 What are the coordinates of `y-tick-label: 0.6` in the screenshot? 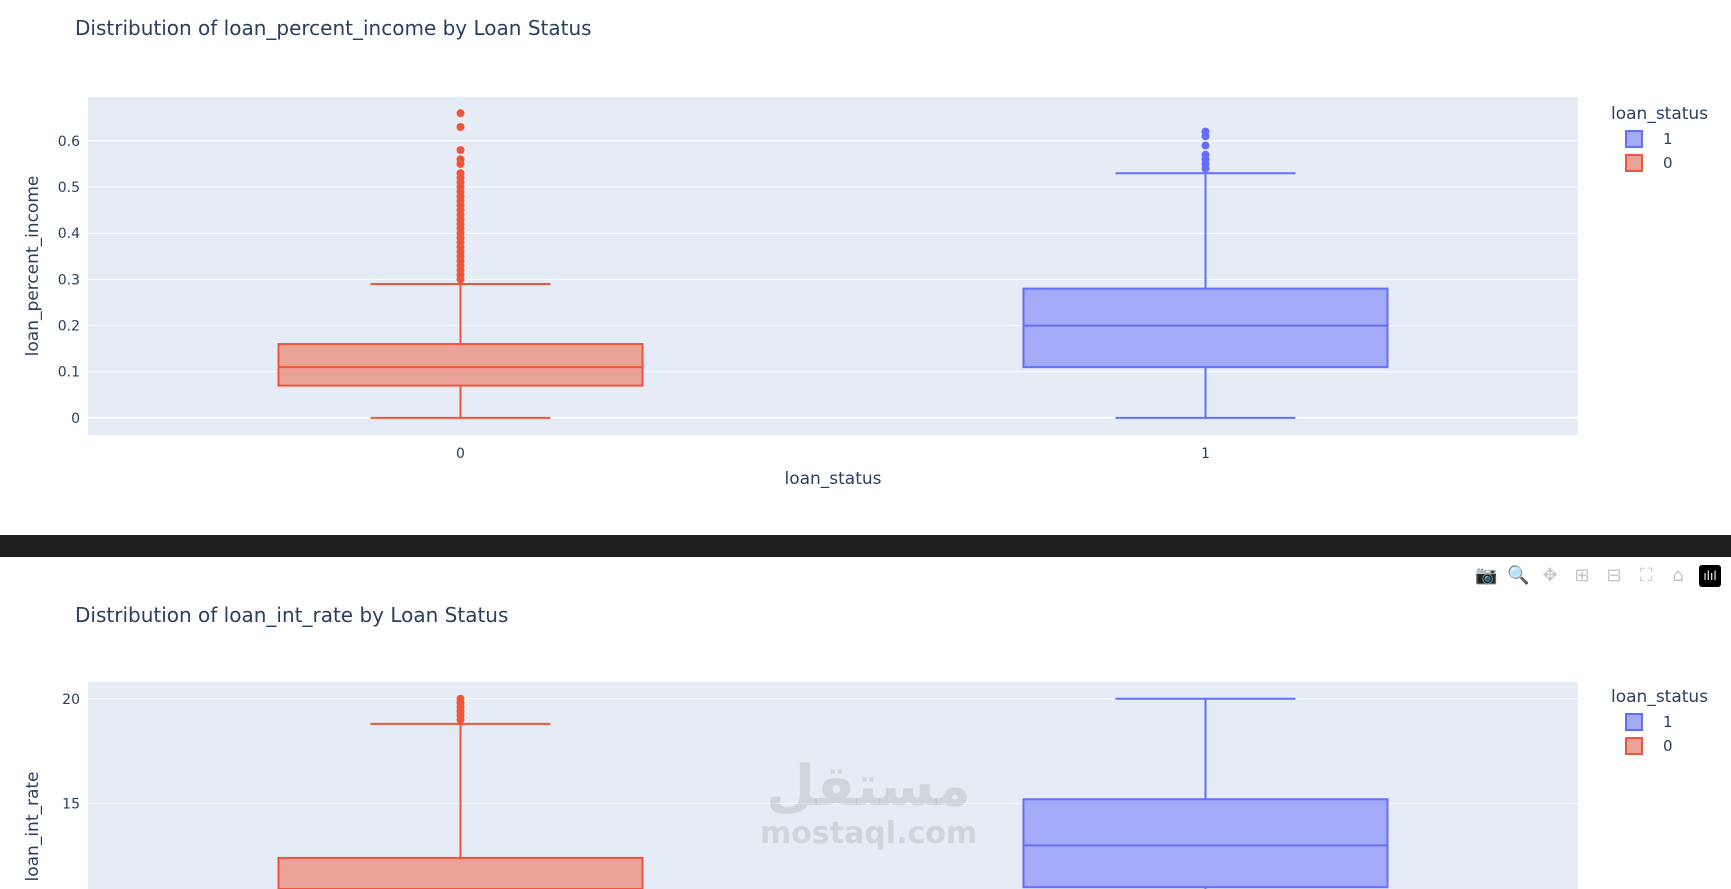 It's located at (69, 142).